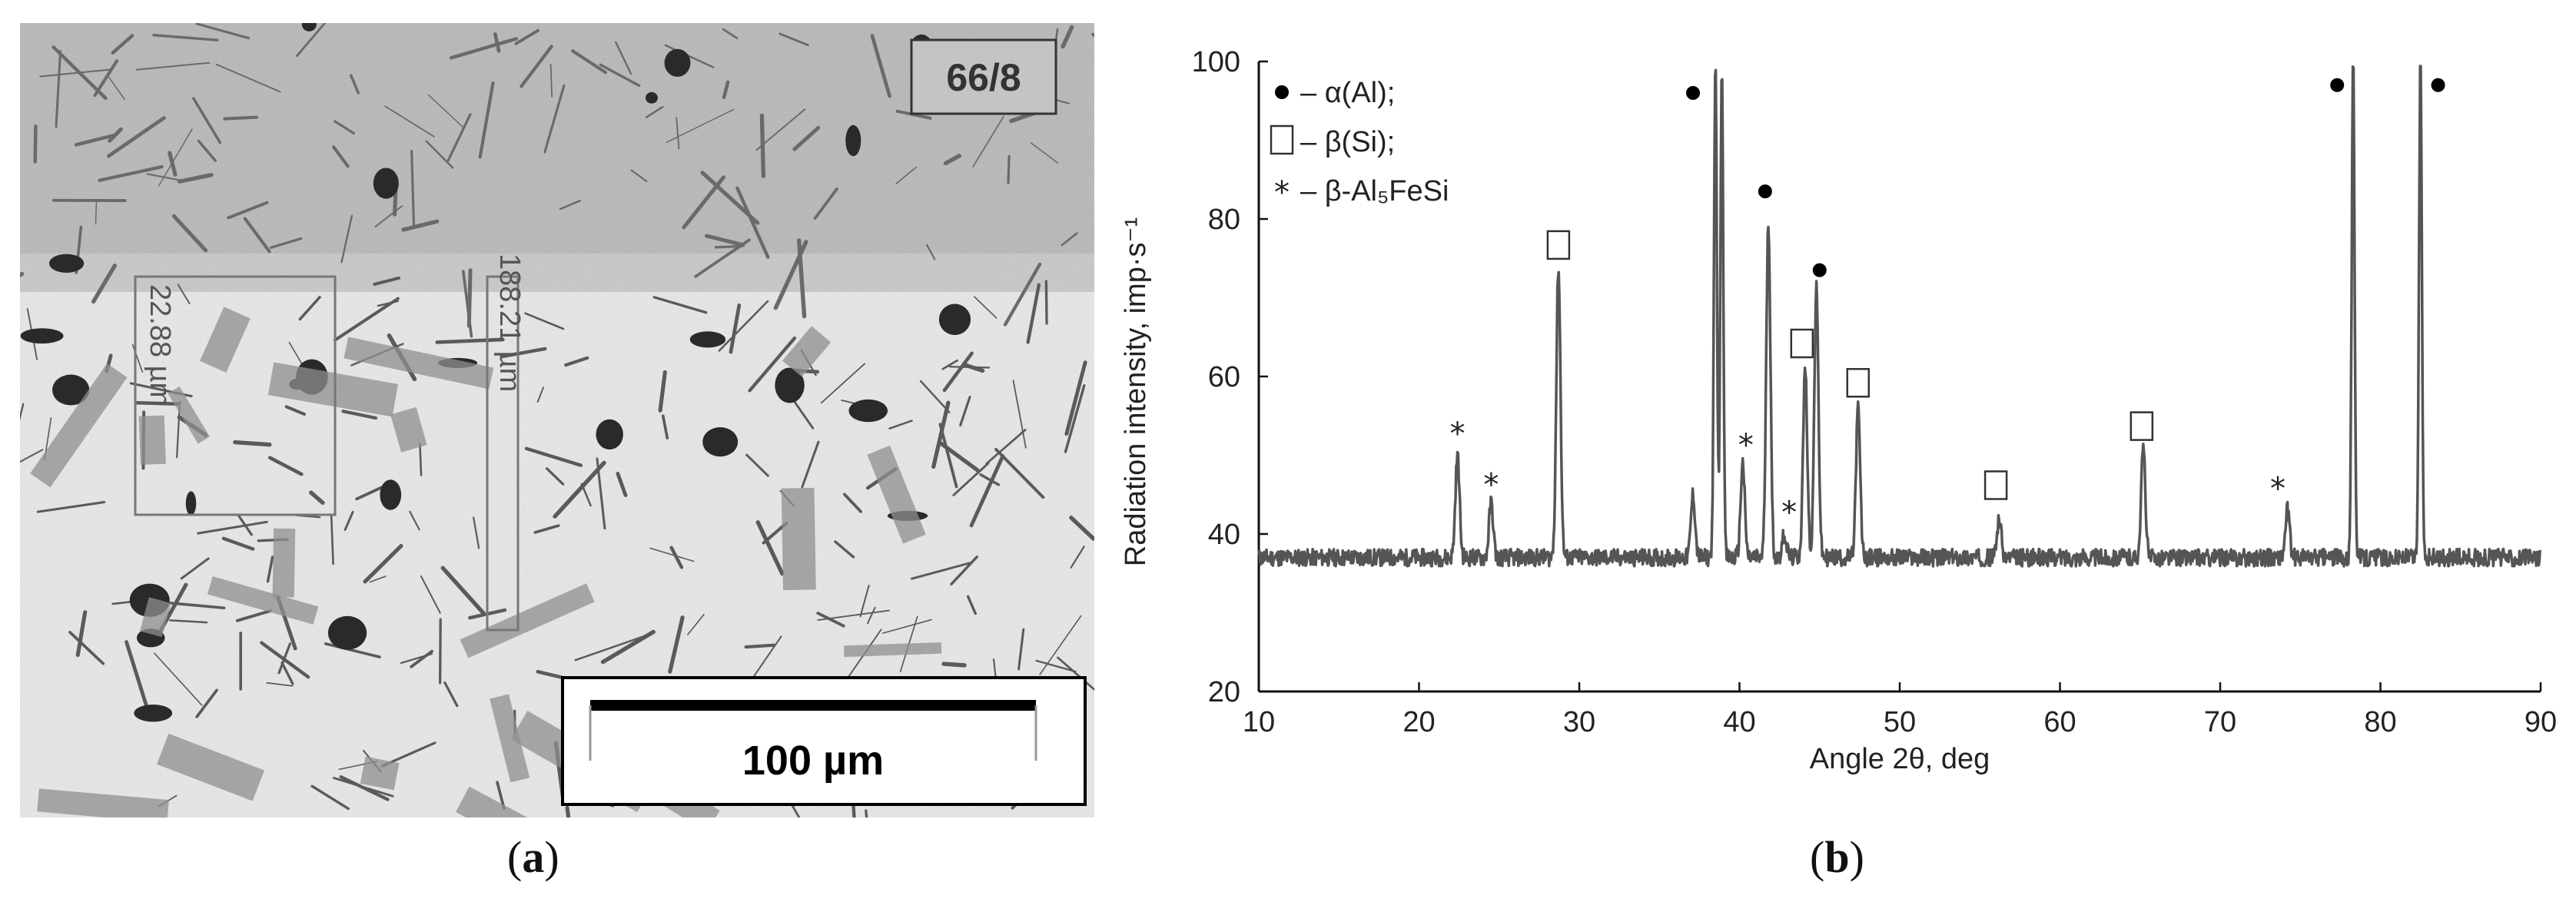 The image size is (2576, 912). What do you see at coordinates (813, 761) in the screenshot?
I see `scale-bar-label: 100 µm` at bounding box center [813, 761].